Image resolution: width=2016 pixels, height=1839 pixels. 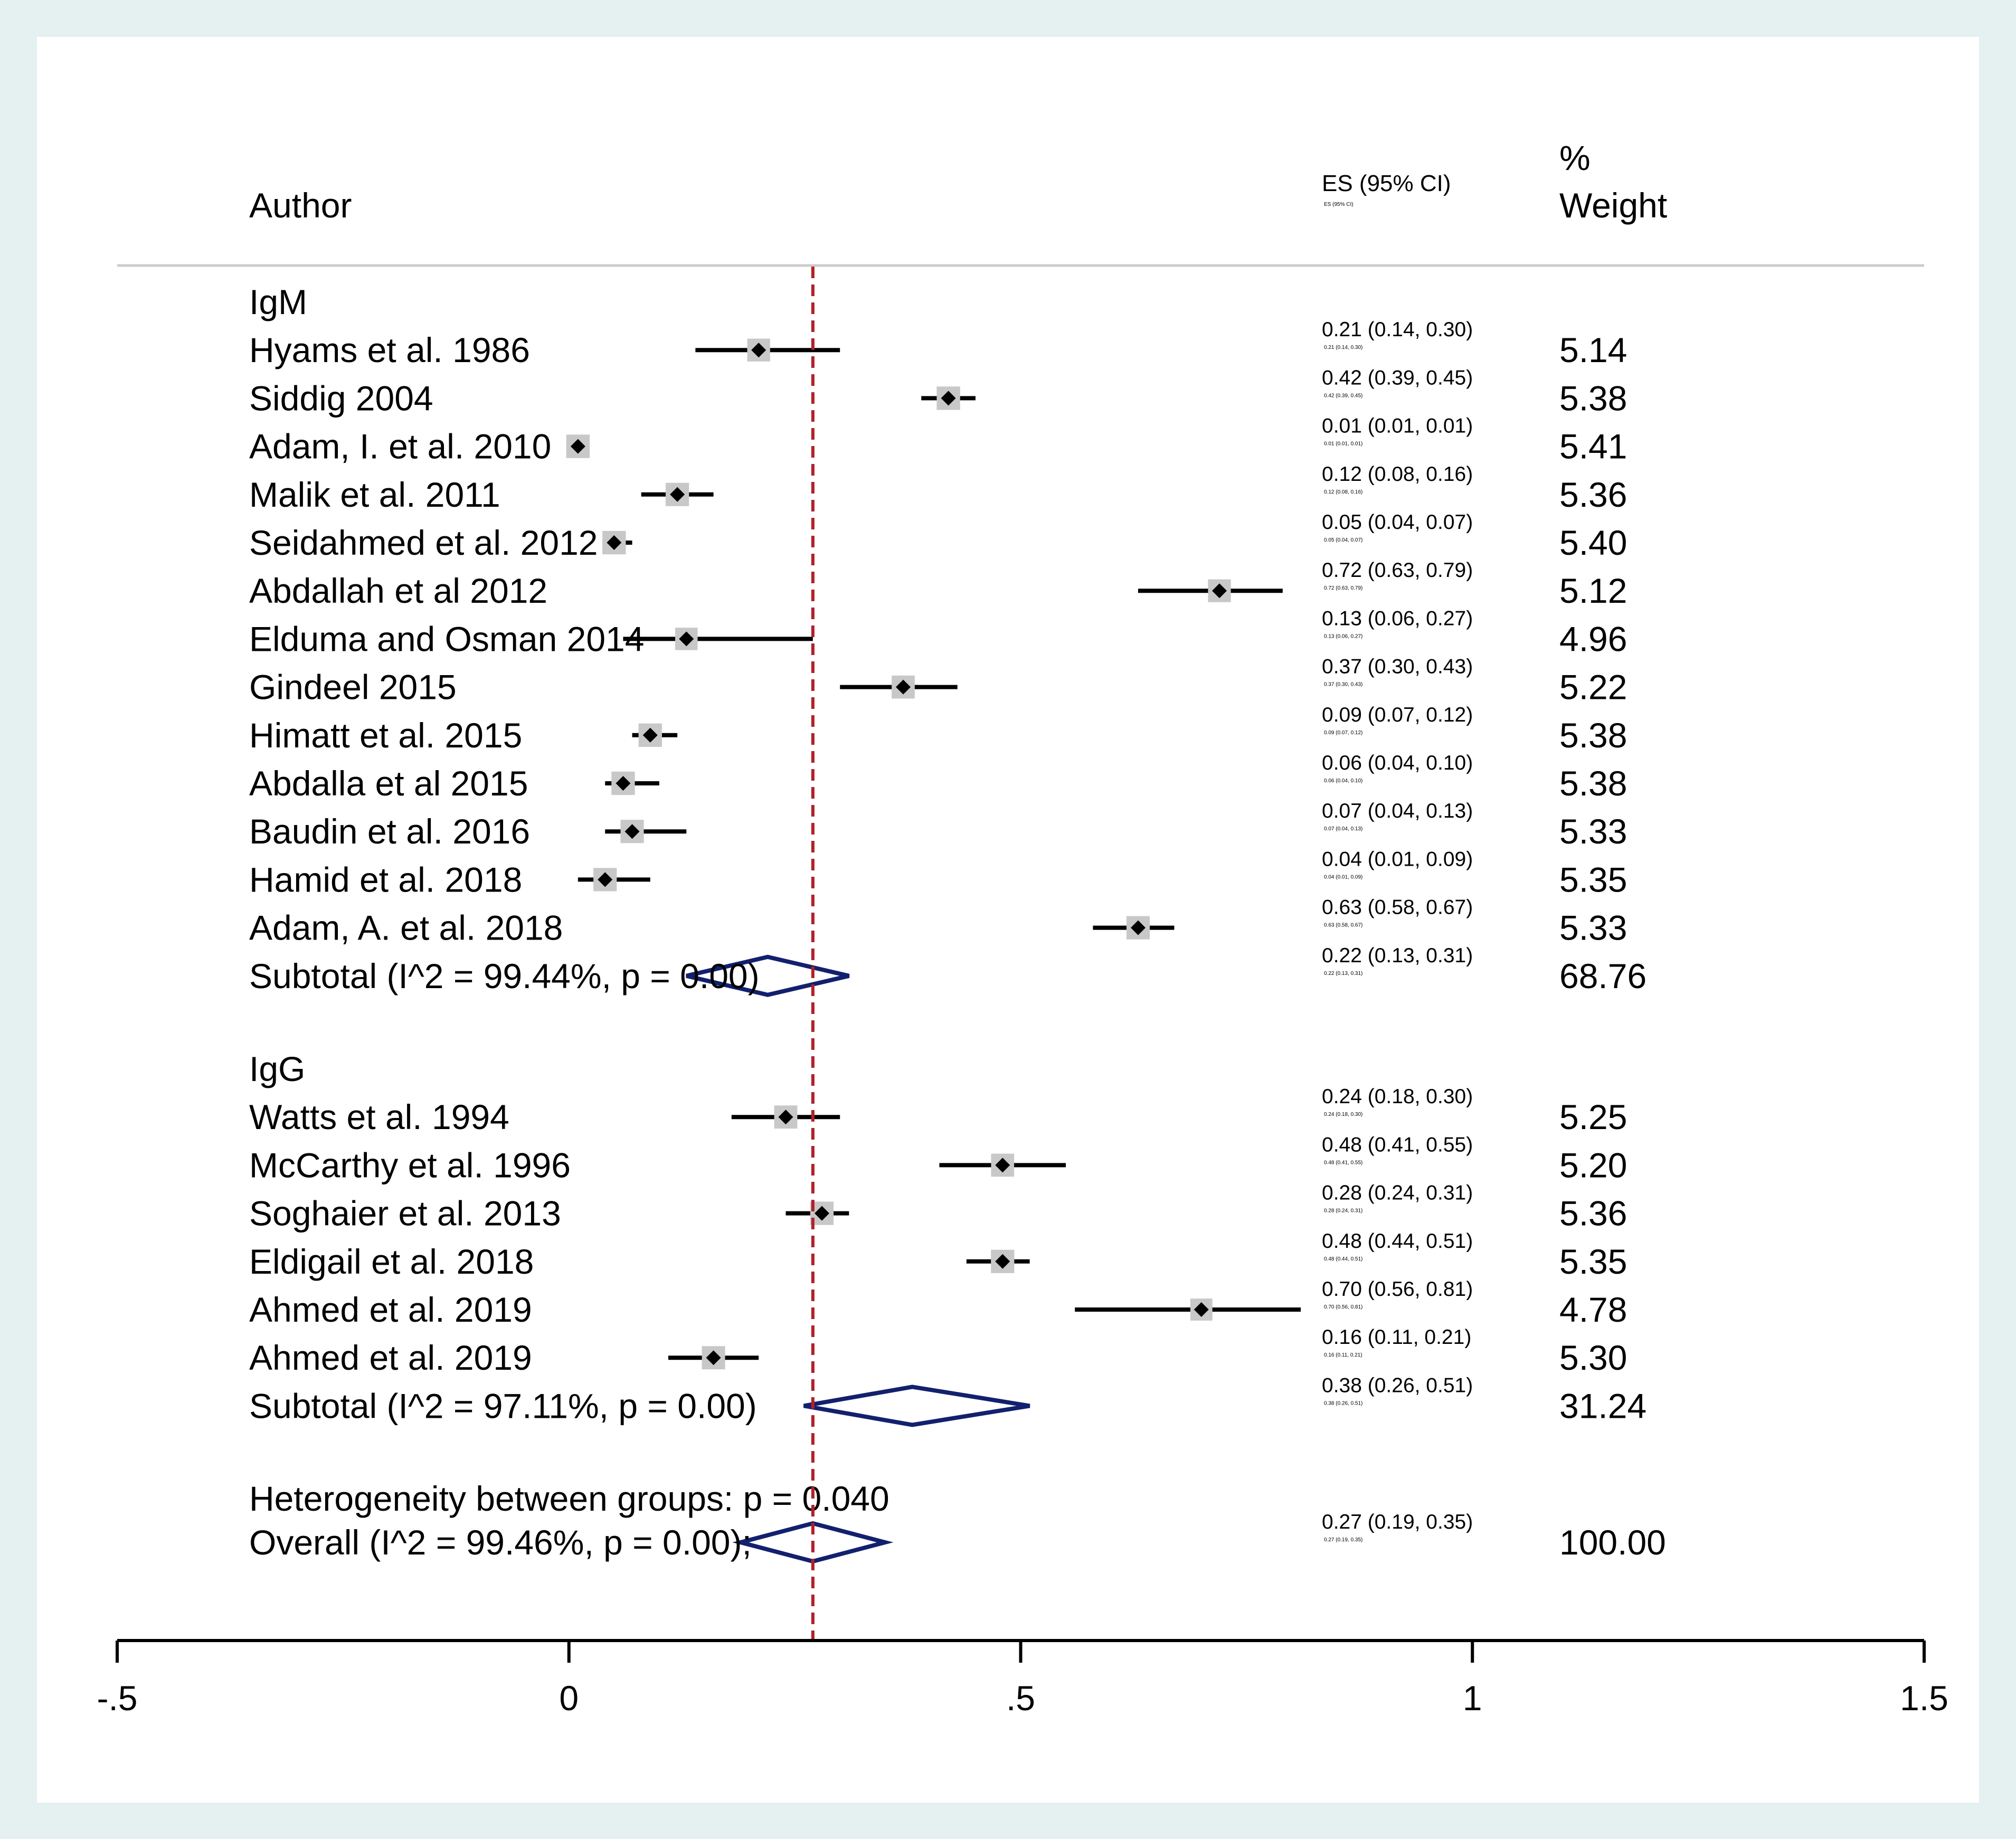 What do you see at coordinates (1343, 1355) in the screenshot?
I see `effect-size-text-small: 0.16 (0.11, 0.21)` at bounding box center [1343, 1355].